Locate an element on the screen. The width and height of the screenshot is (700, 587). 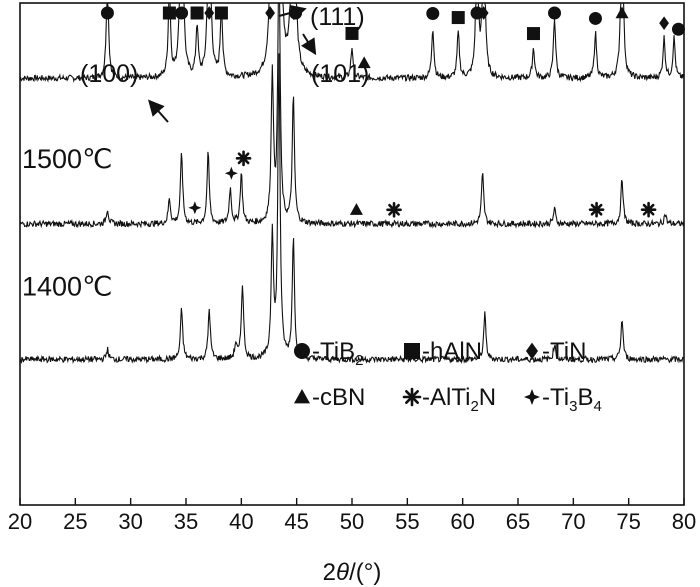
legend-item-tib2: -TiB2 is located at coordinates (328, 353).